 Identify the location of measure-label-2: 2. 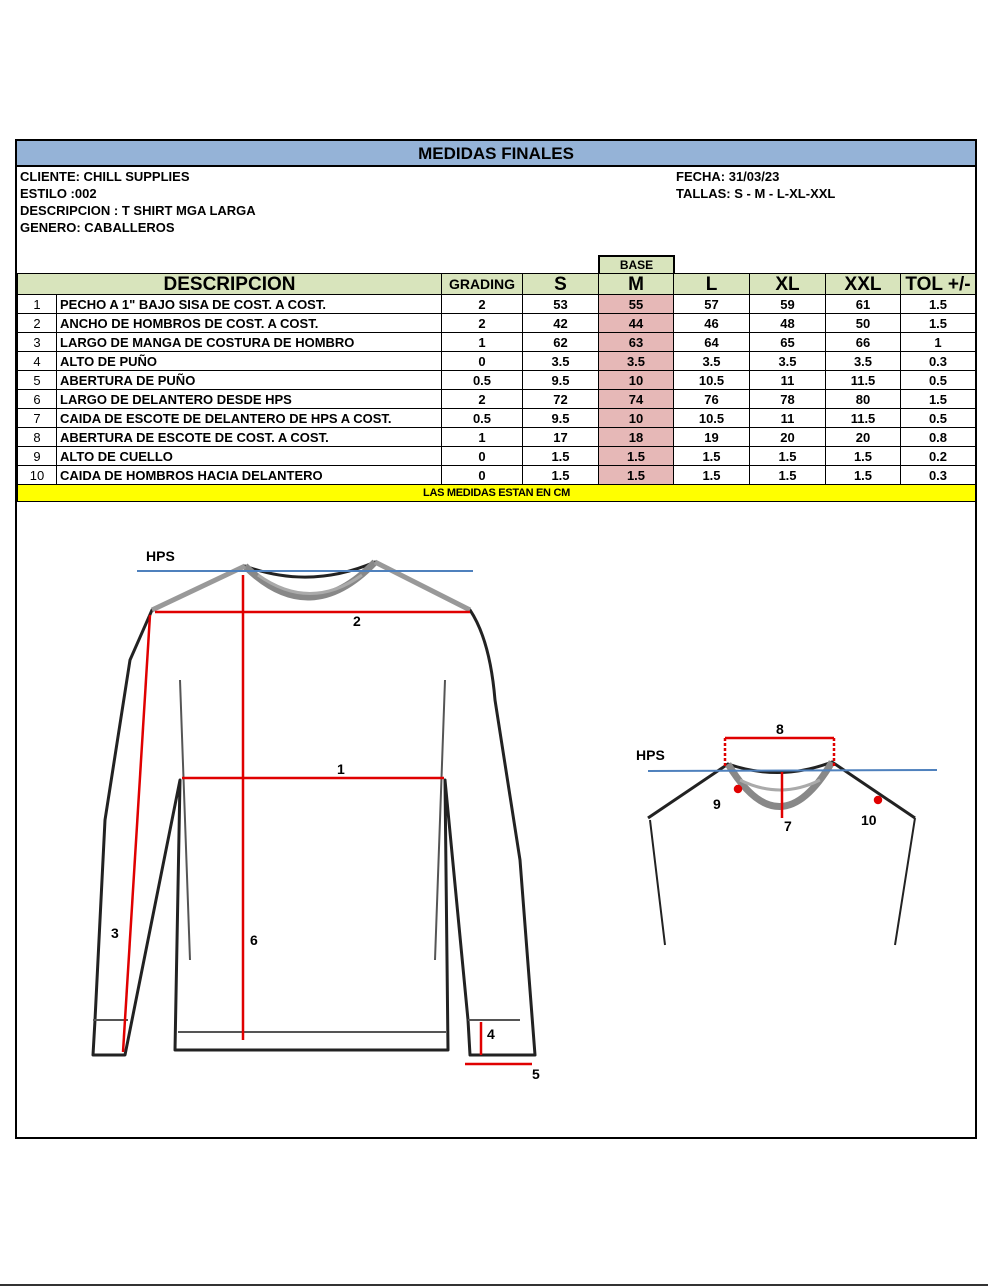
(357, 621).